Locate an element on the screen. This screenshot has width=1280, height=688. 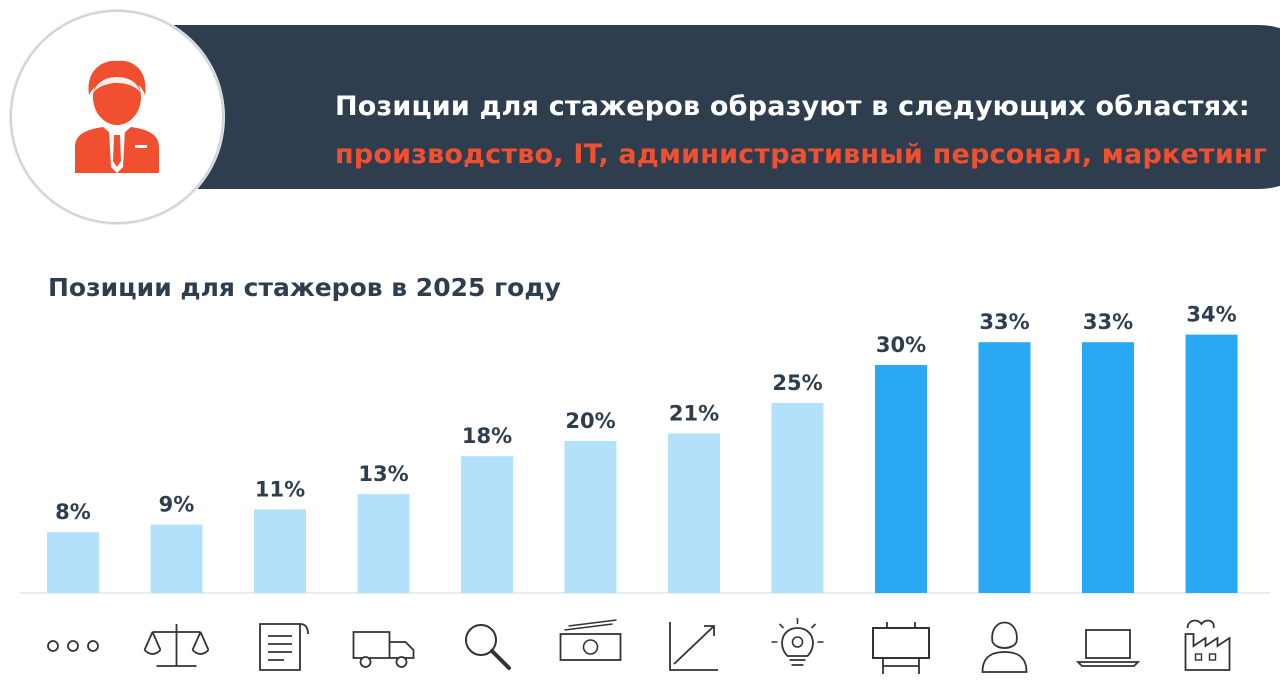
bar-value-label: 9% is located at coordinates (177, 505).